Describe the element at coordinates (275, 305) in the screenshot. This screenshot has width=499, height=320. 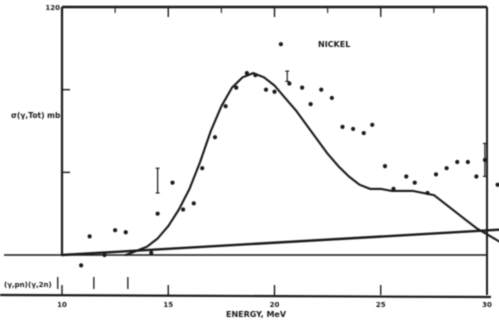
I see `x-tick-label-20: 20` at that location.